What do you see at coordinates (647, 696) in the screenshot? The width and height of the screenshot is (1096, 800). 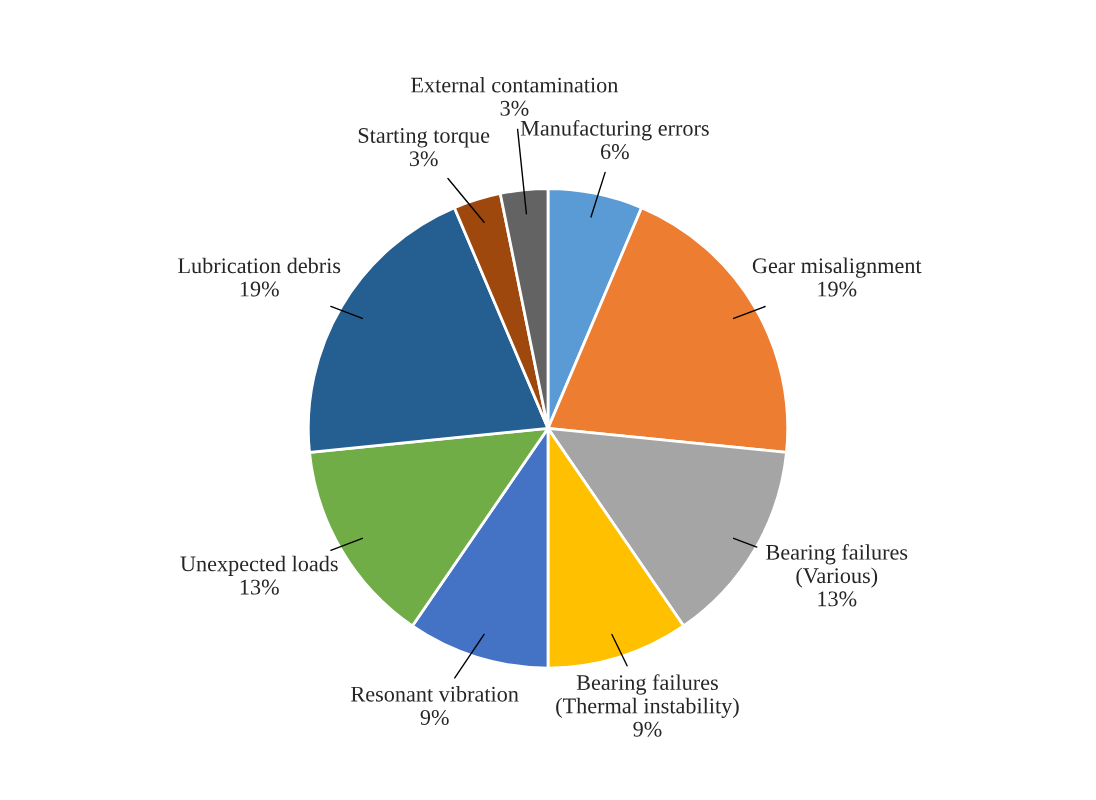 I see `slice-label: Bearing failures (Thermal instability)` at bounding box center [647, 696].